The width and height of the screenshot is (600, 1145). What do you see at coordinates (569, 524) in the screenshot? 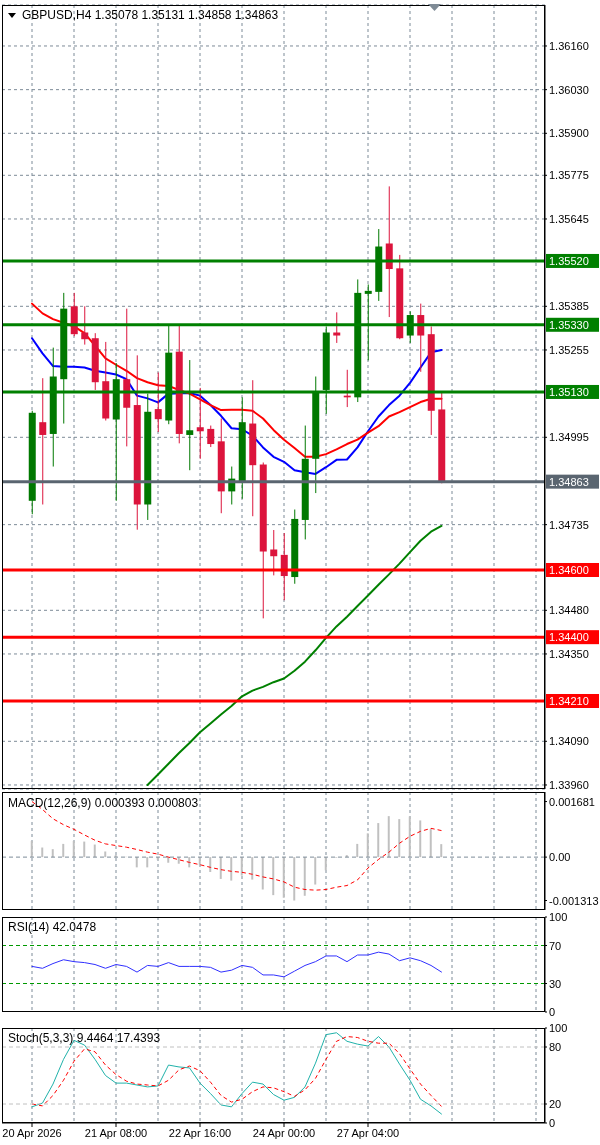
I see `y-tick-label: 1.34735` at bounding box center [569, 524].